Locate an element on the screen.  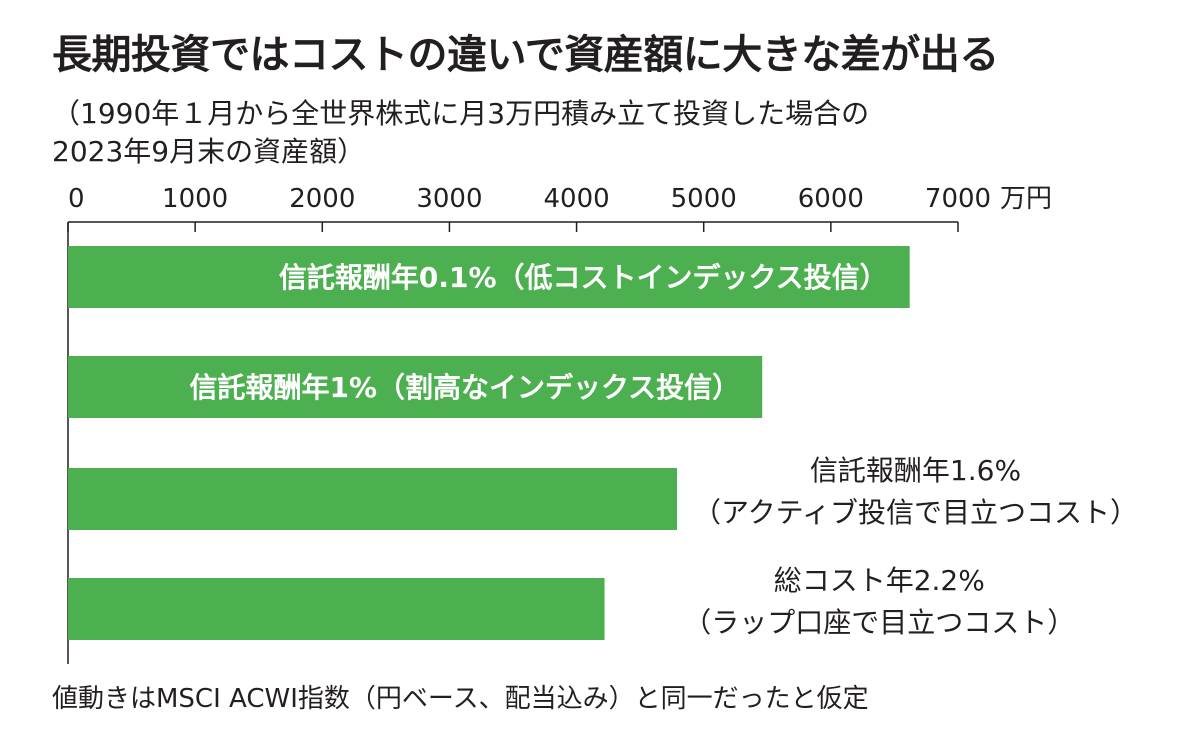
chart-subtitle-line-2: 2023年9月末の資産額） is located at coordinates (209, 151).